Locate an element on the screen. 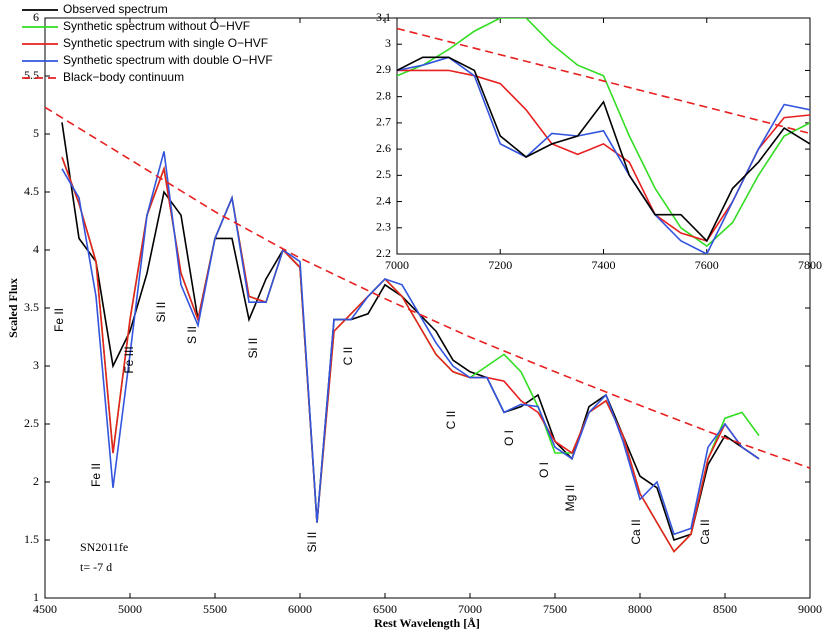  x-tick-label: 7200 is located at coordinates (500, 265).